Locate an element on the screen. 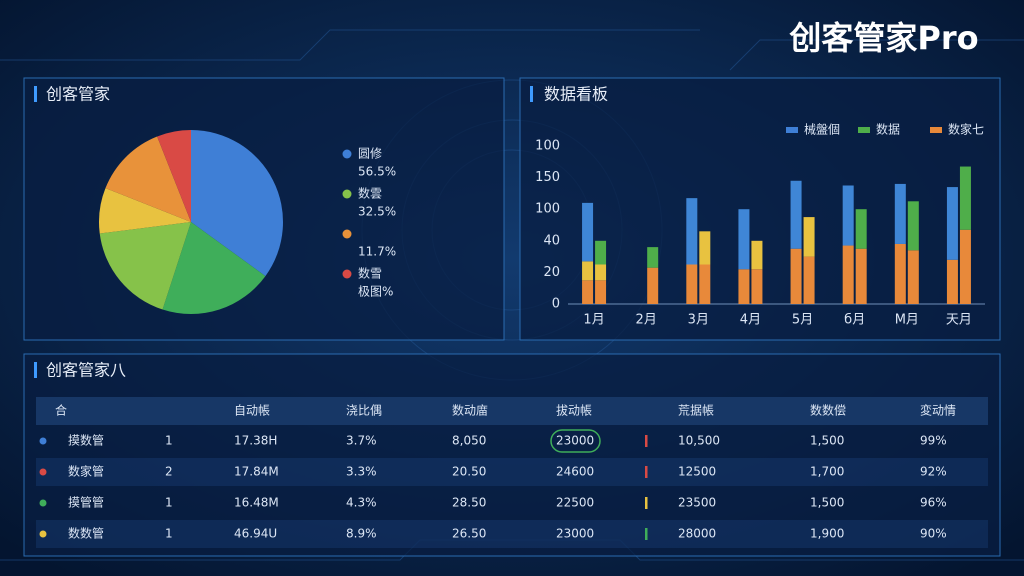 The height and width of the screenshot is (576, 1024). table-cell: 23000 is located at coordinates (575, 534).